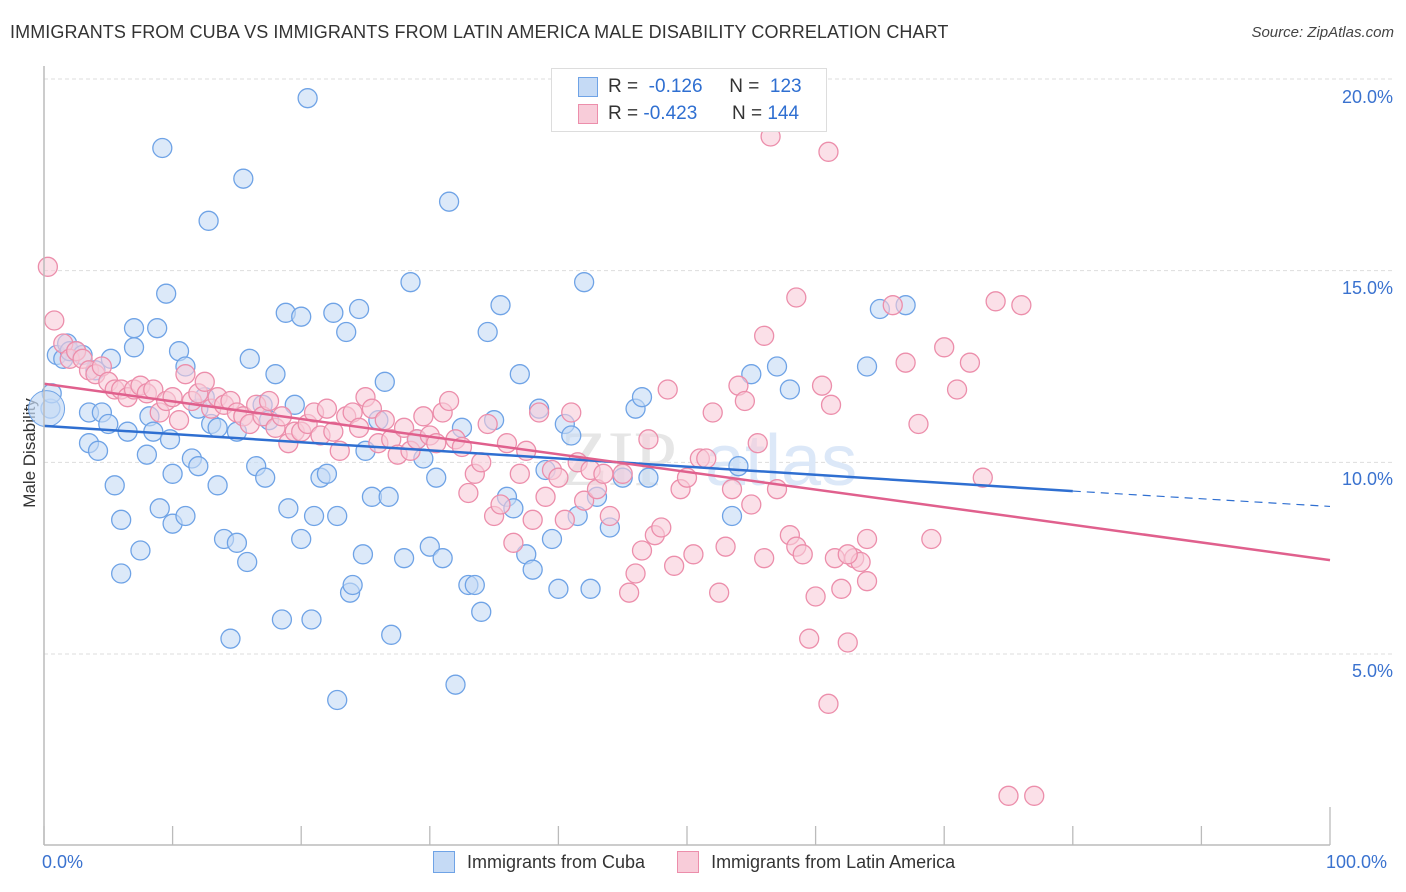 The width and height of the screenshot is (1406, 892). I want to click on legend-item-latin-america: Immigrants from Latin America, so click(816, 862).